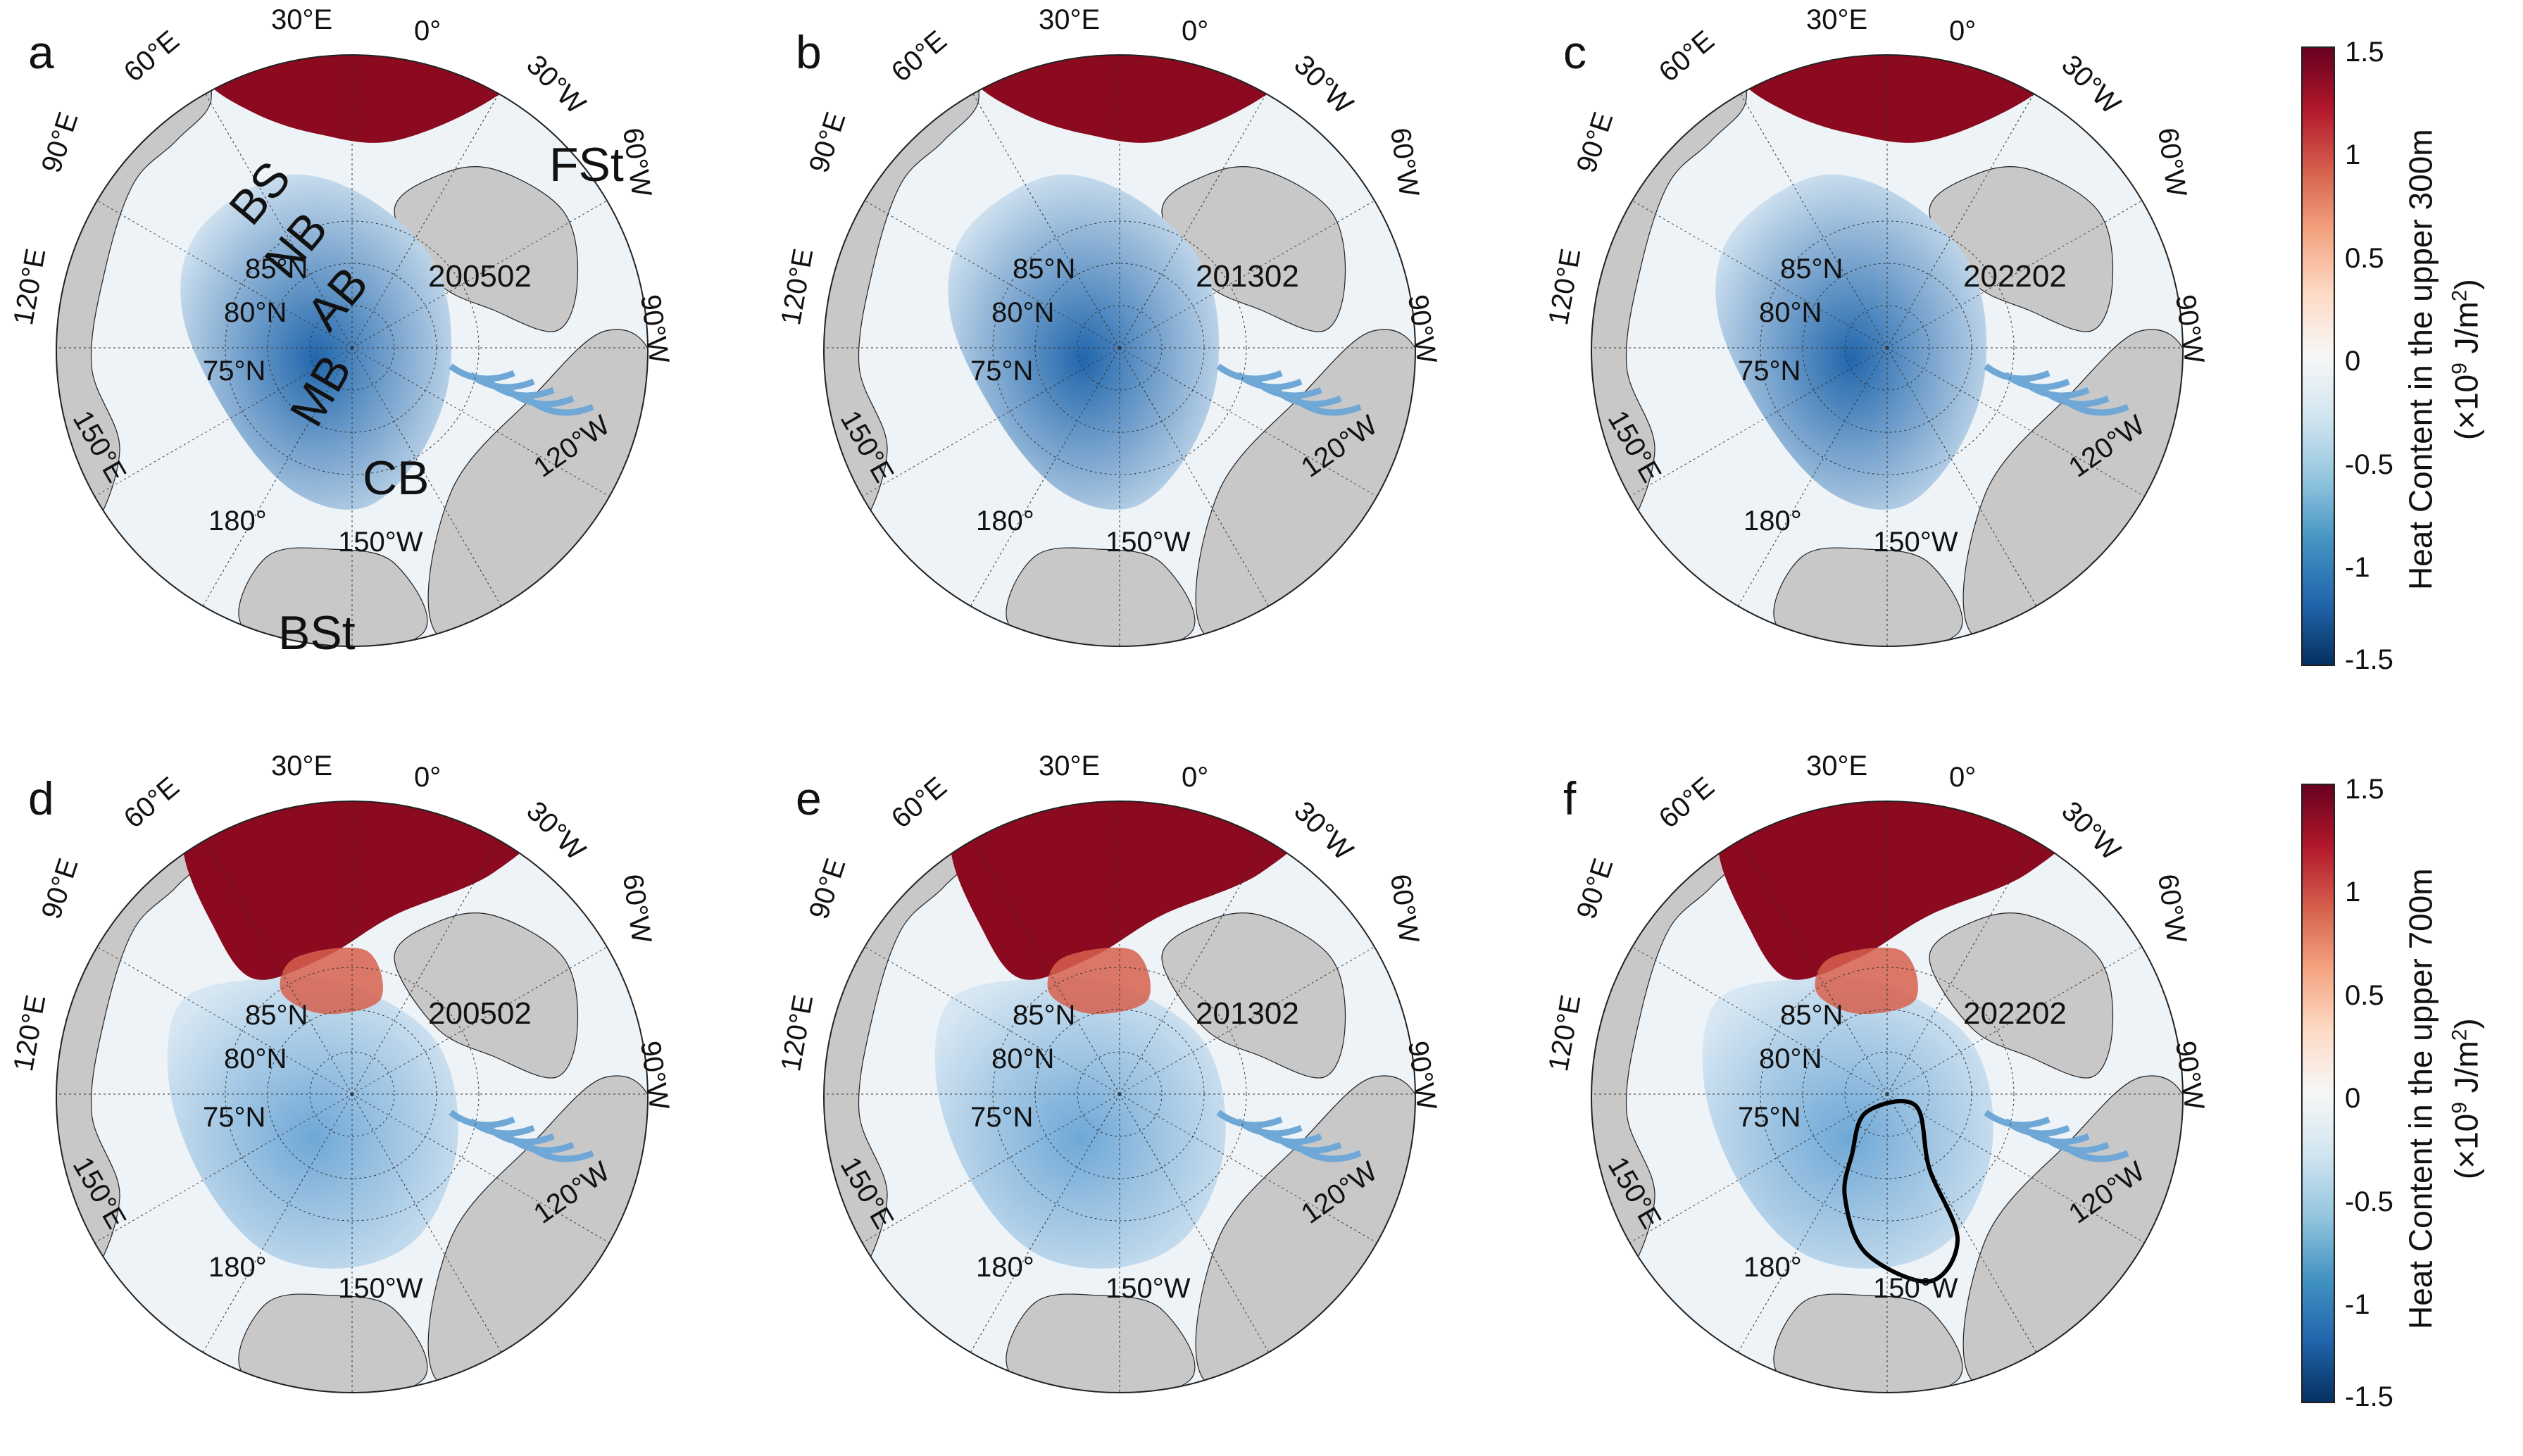 Image resolution: width=2523 pixels, height=1456 pixels. Describe the element at coordinates (41, 798) in the screenshot. I see `panel-letter: d` at that location.